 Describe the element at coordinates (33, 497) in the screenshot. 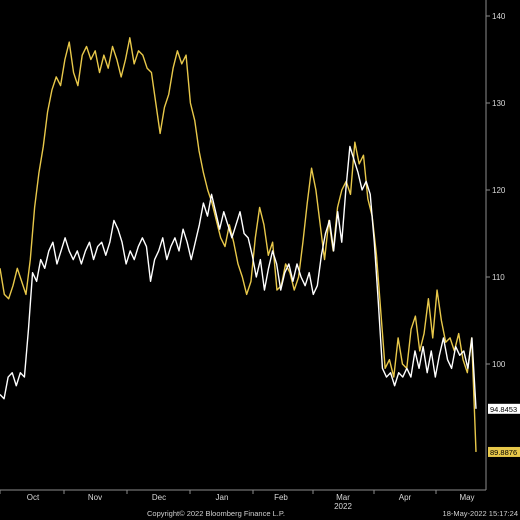

I see `x-tick-label: Oct` at that location.